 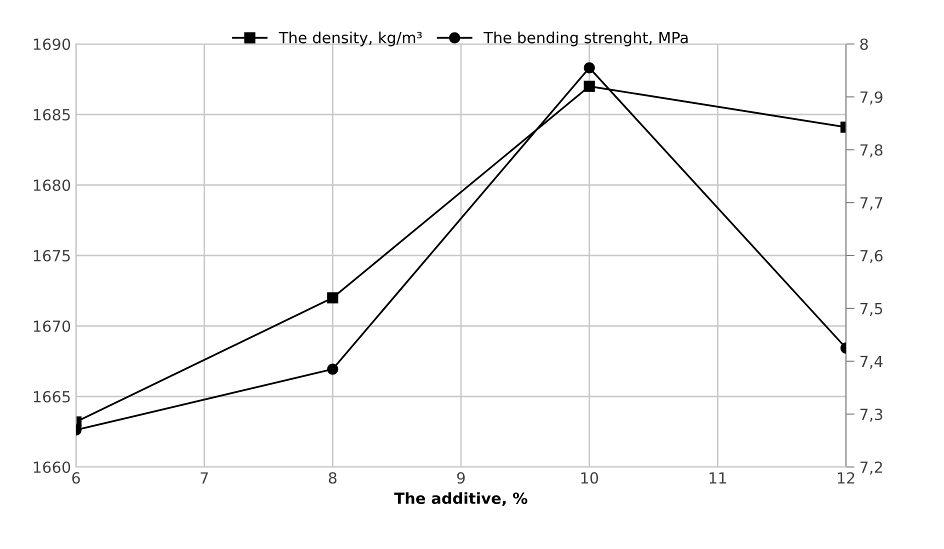 What do you see at coordinates (871, 415) in the screenshot?
I see `y2-tick-label: 7,3` at bounding box center [871, 415].